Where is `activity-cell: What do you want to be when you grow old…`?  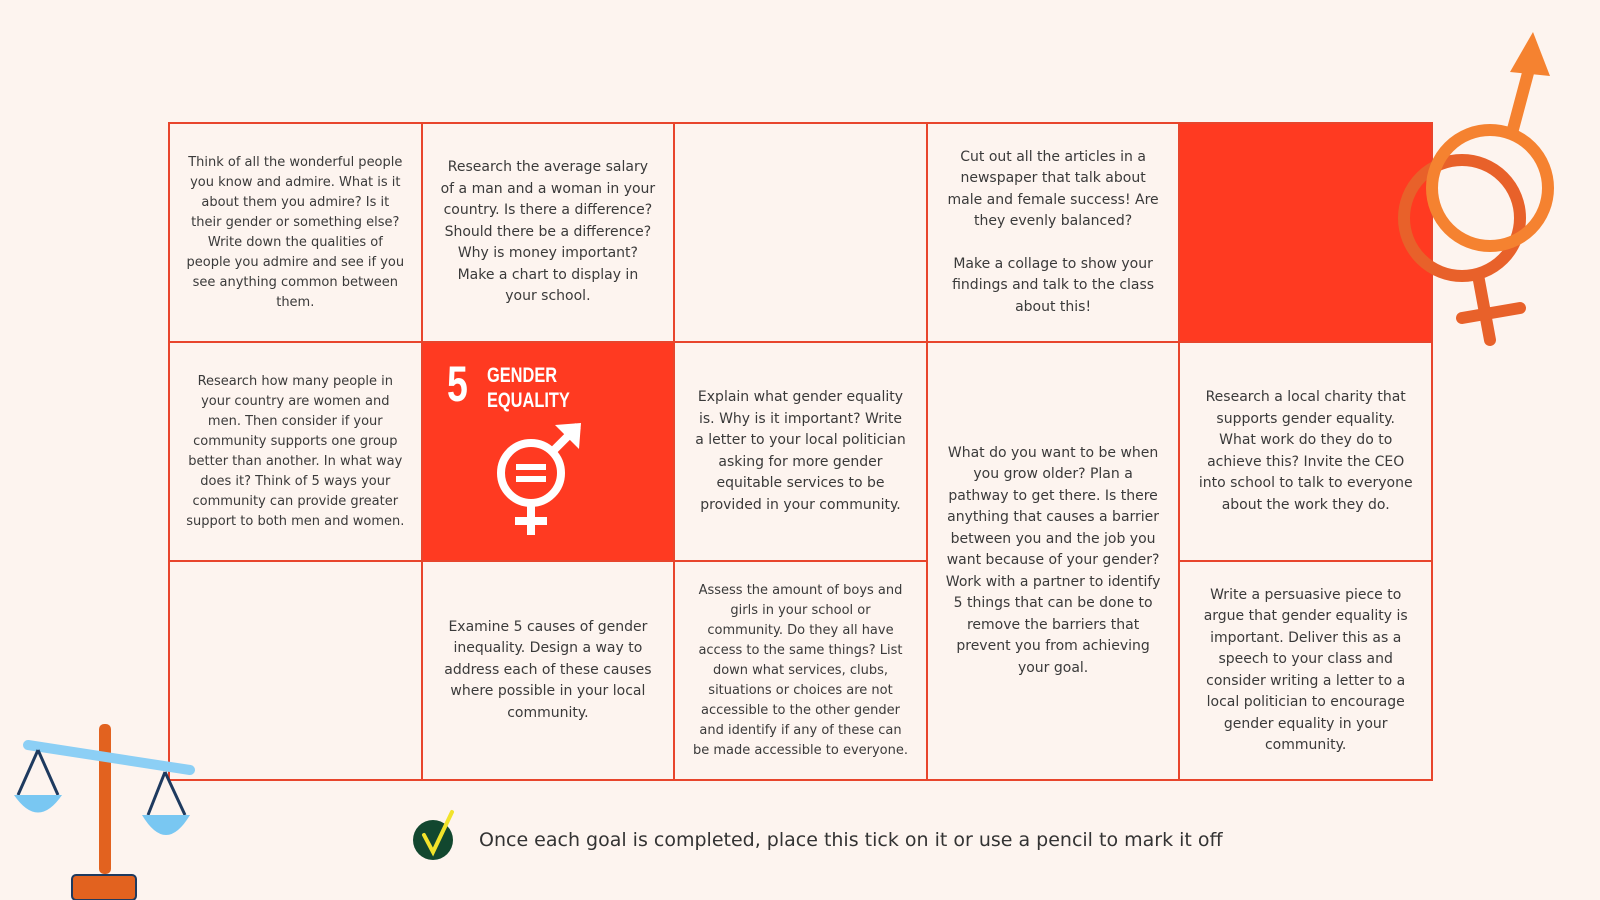
activity-cell: What do you want to be when you grow old… is located at coordinates (1053, 561).